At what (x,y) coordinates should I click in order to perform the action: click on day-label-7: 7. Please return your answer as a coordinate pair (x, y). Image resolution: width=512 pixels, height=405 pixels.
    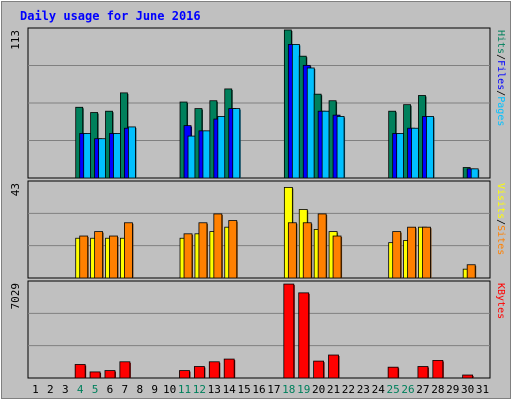
    Looking at the image, I should click on (125, 389).